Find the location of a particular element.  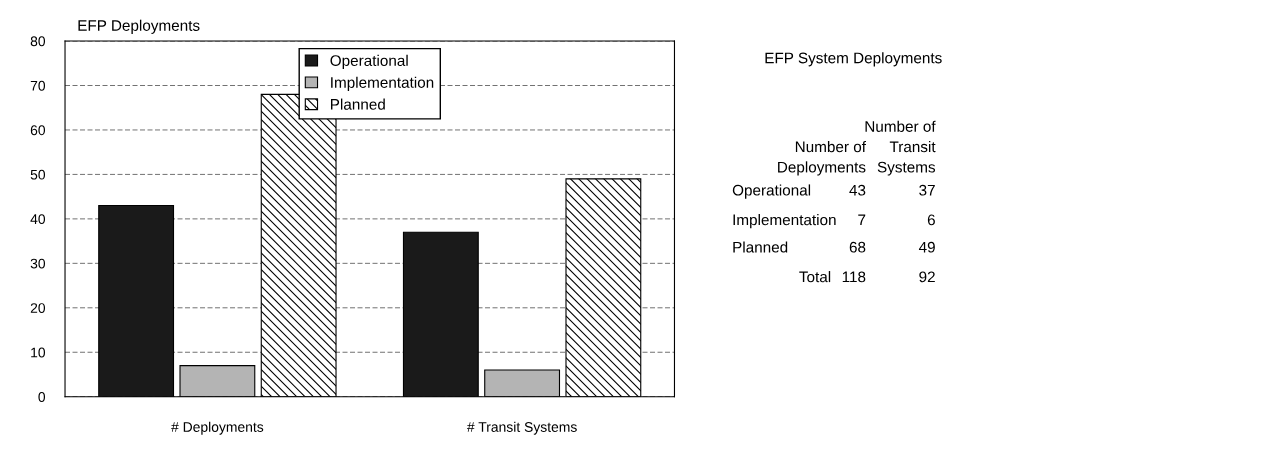

category-label: Number of Transit Systems is located at coordinates (900, 148).